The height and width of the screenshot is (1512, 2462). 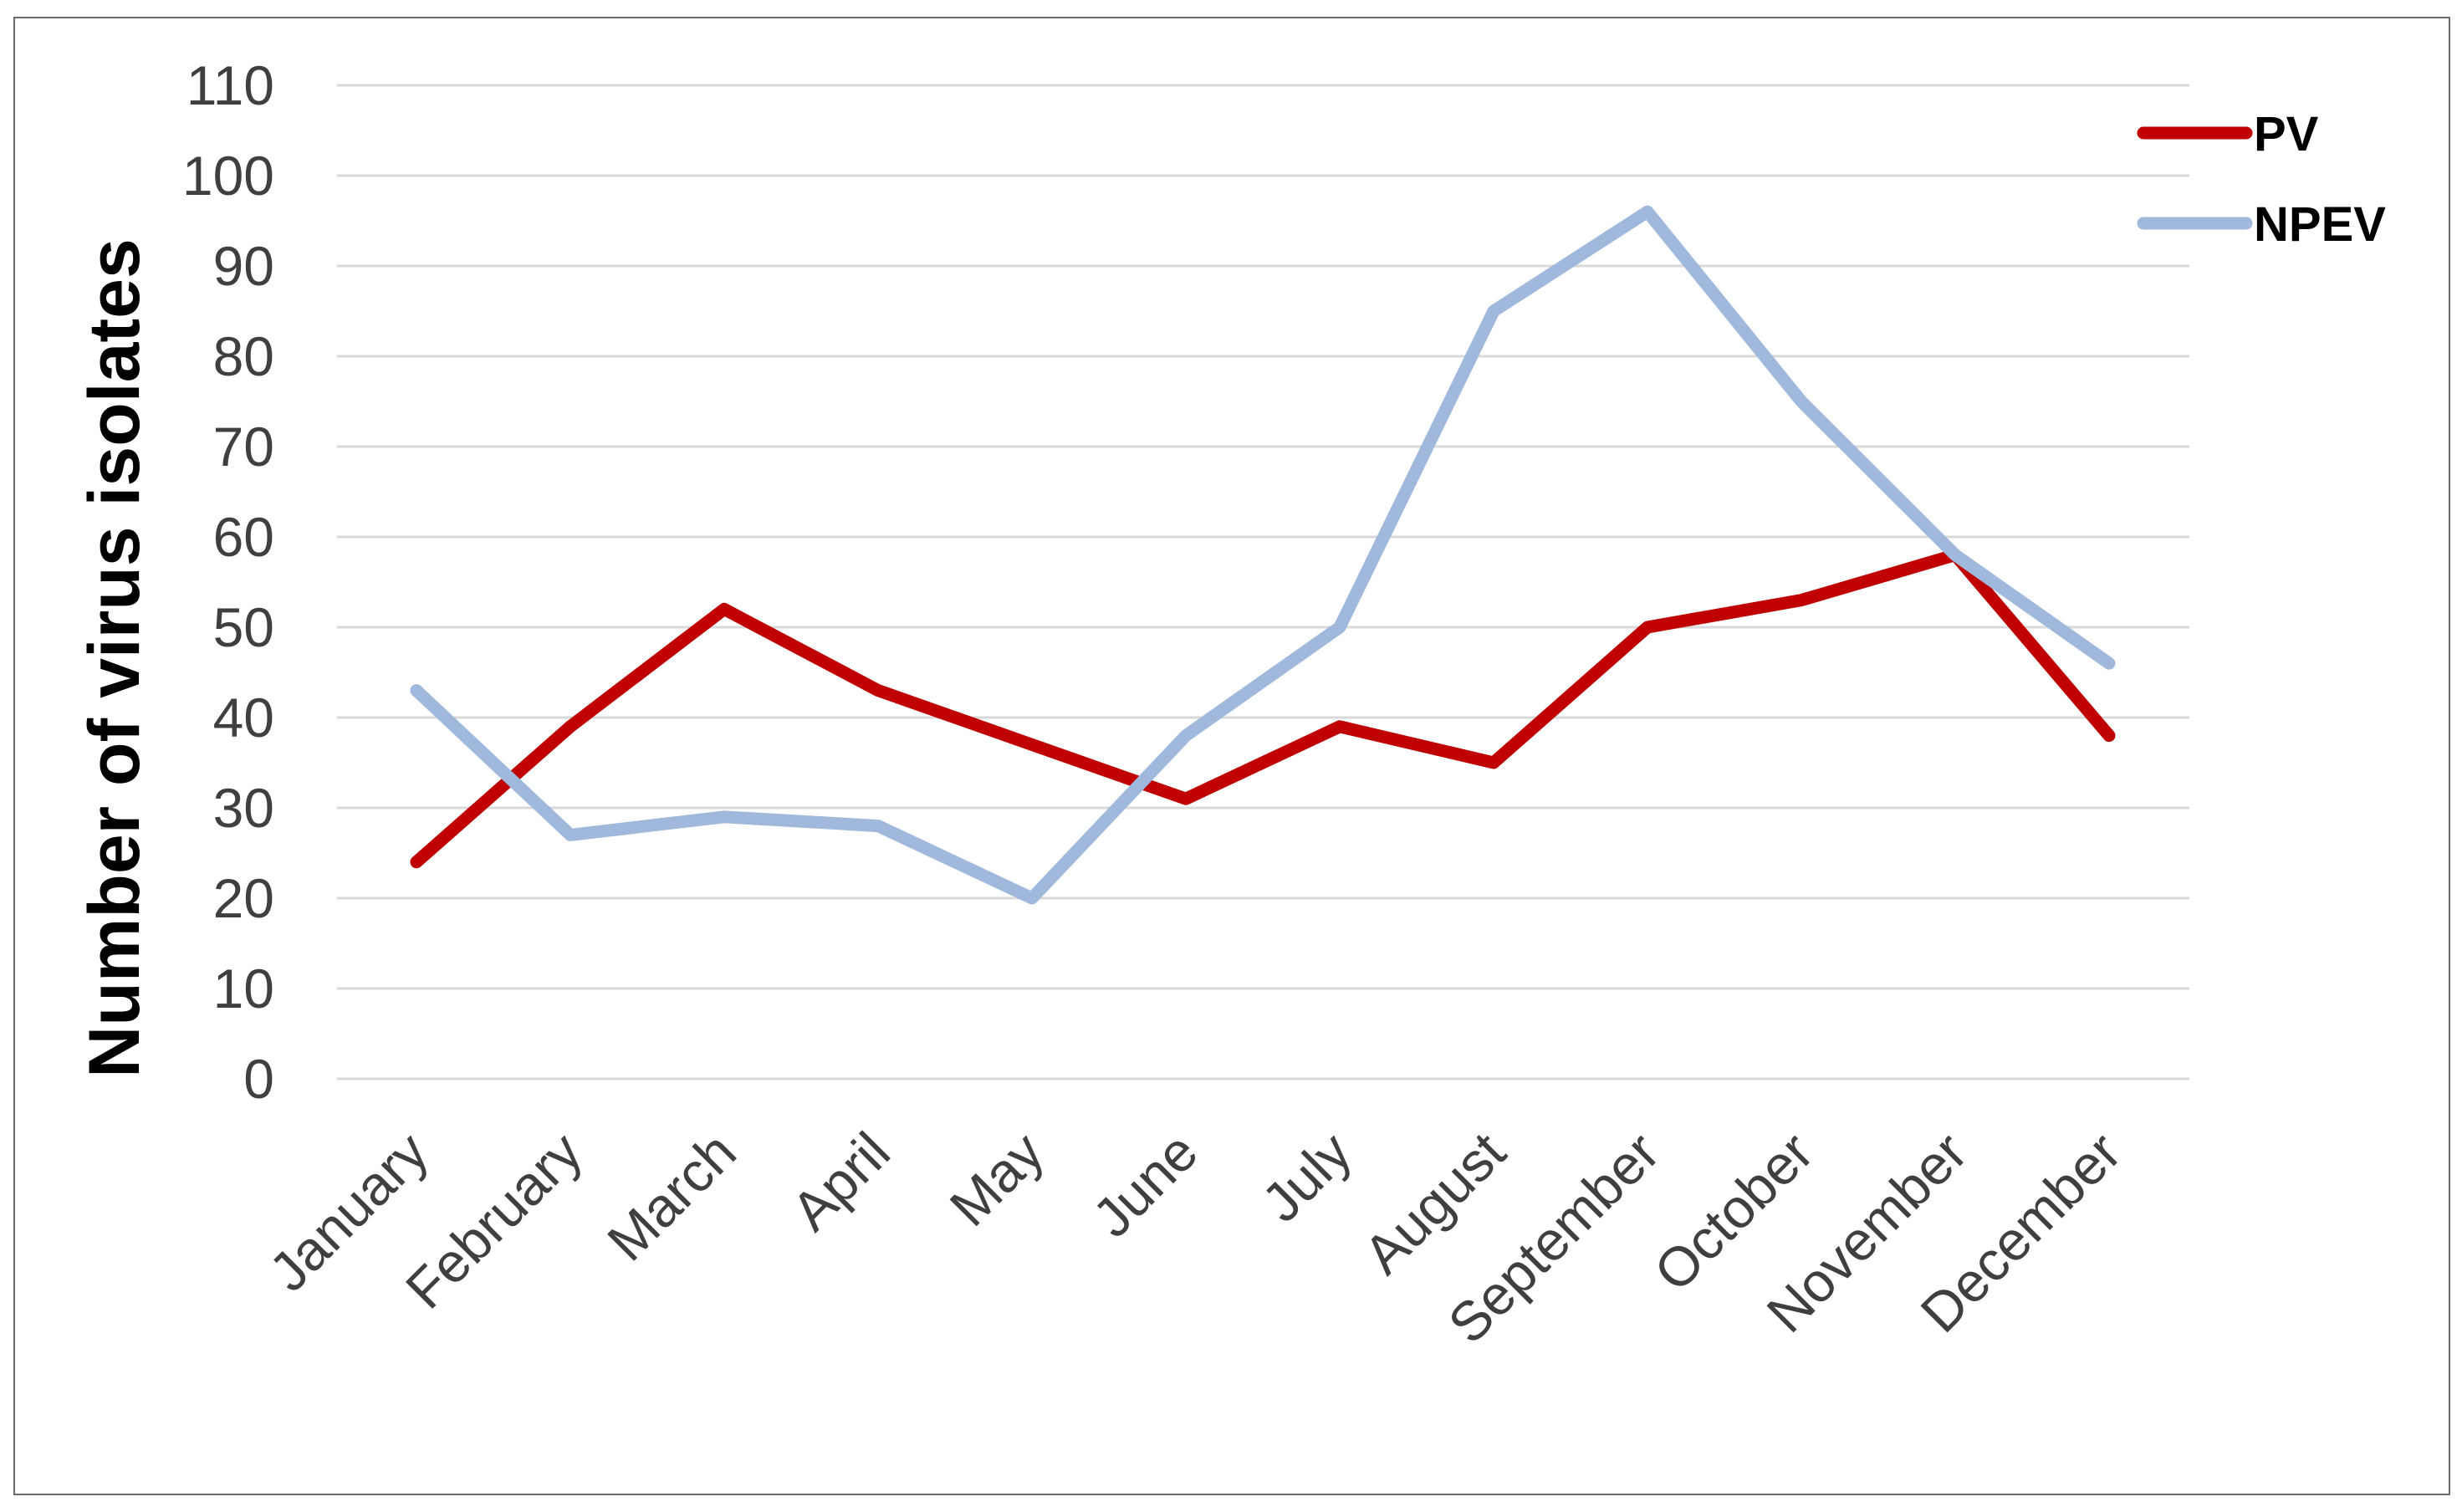 What do you see at coordinates (2320, 224) in the screenshot?
I see `legend-label-npev: NPEV` at bounding box center [2320, 224].